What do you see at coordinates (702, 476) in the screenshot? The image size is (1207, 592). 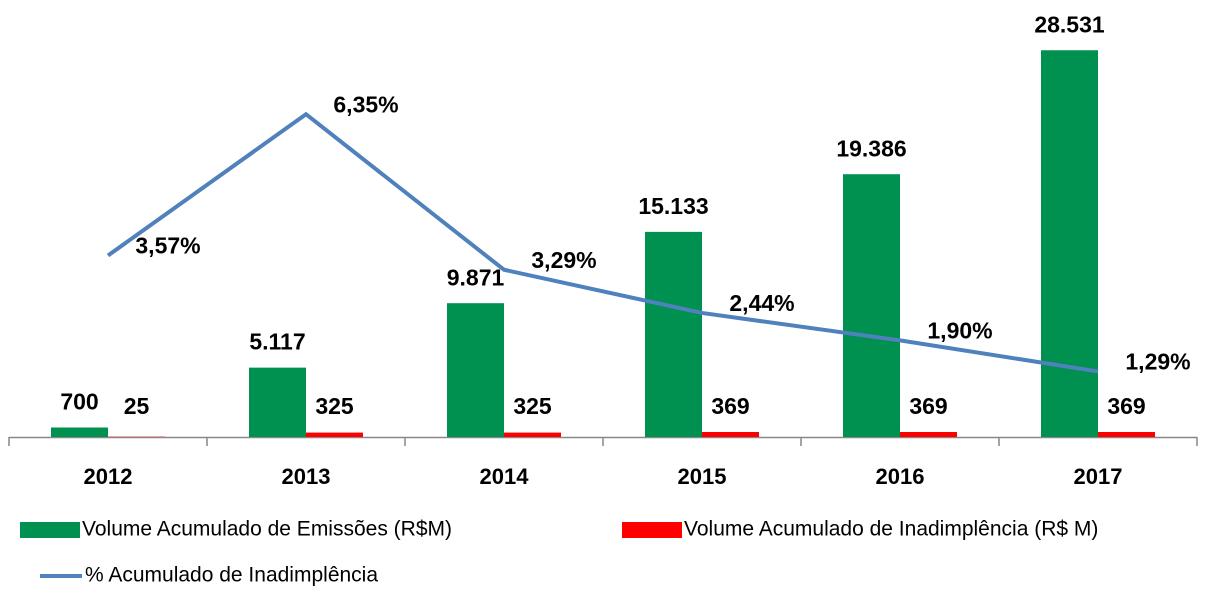 I see `x-tick-label: 2015` at bounding box center [702, 476].